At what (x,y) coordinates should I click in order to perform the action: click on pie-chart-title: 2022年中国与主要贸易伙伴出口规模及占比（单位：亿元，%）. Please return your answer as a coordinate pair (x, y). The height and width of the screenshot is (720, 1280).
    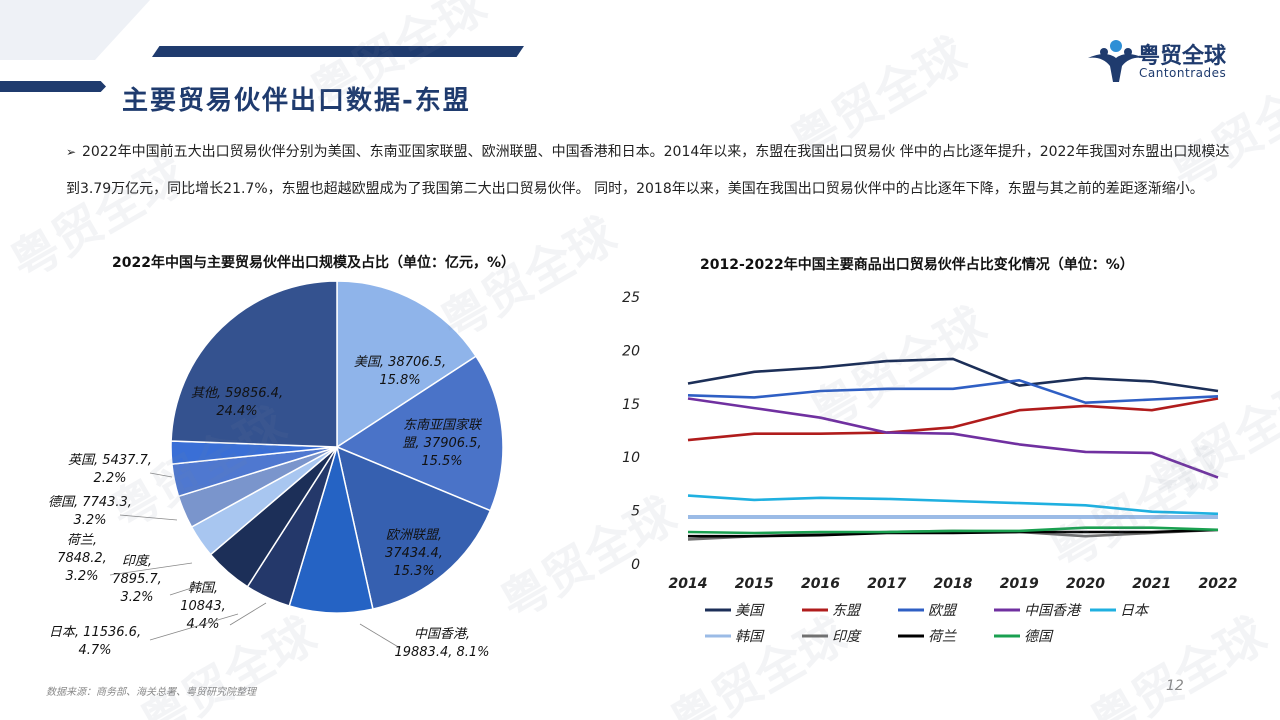
    Looking at the image, I should click on (313, 263).